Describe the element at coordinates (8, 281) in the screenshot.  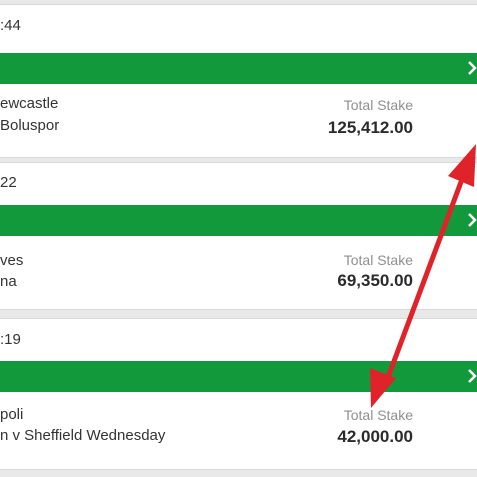
I see `away-team: na` at that location.